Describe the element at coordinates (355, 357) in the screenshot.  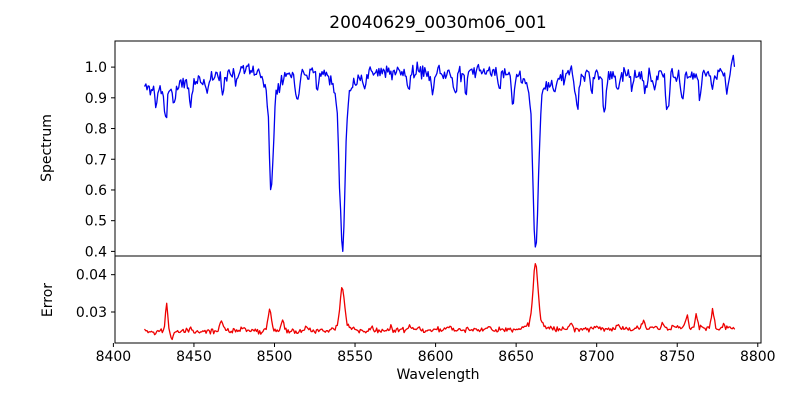
I see `x-tick-label: 8550` at that location.